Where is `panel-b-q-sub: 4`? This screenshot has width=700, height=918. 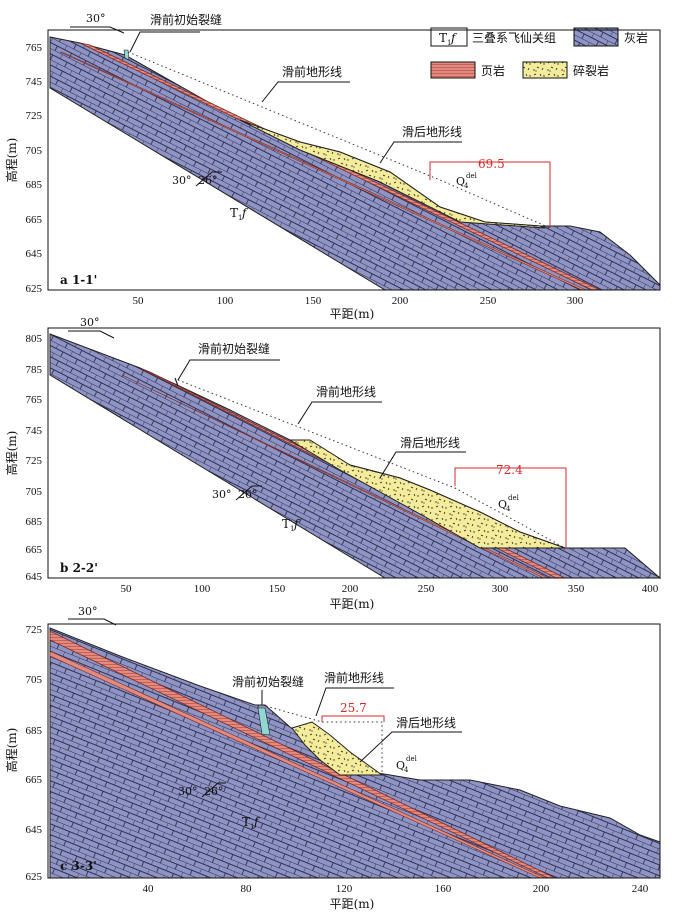 panel-b-q-sub: 4 is located at coordinates (508, 509).